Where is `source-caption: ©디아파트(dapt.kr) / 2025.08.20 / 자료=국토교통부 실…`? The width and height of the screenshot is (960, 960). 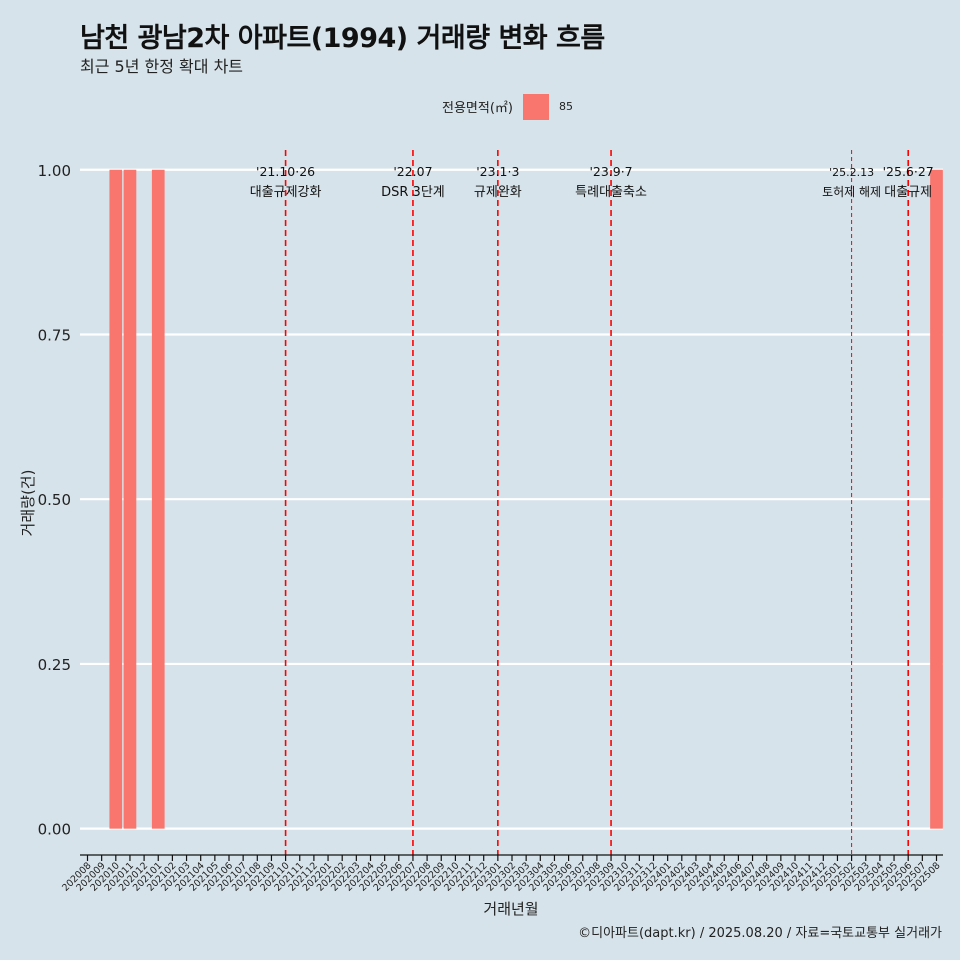
source-caption: ©디아파트(dapt.kr) / 2025.08.20 / 자료=국토교통부 실… is located at coordinates (760, 933).